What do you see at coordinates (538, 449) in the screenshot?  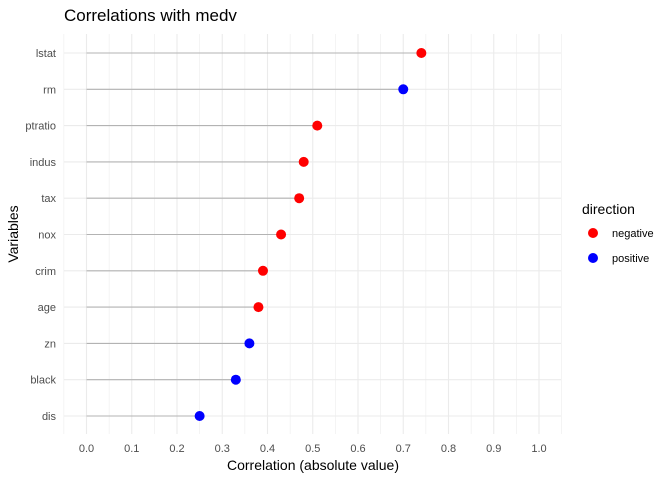 I see `x-tick-label: 1.0` at bounding box center [538, 449].